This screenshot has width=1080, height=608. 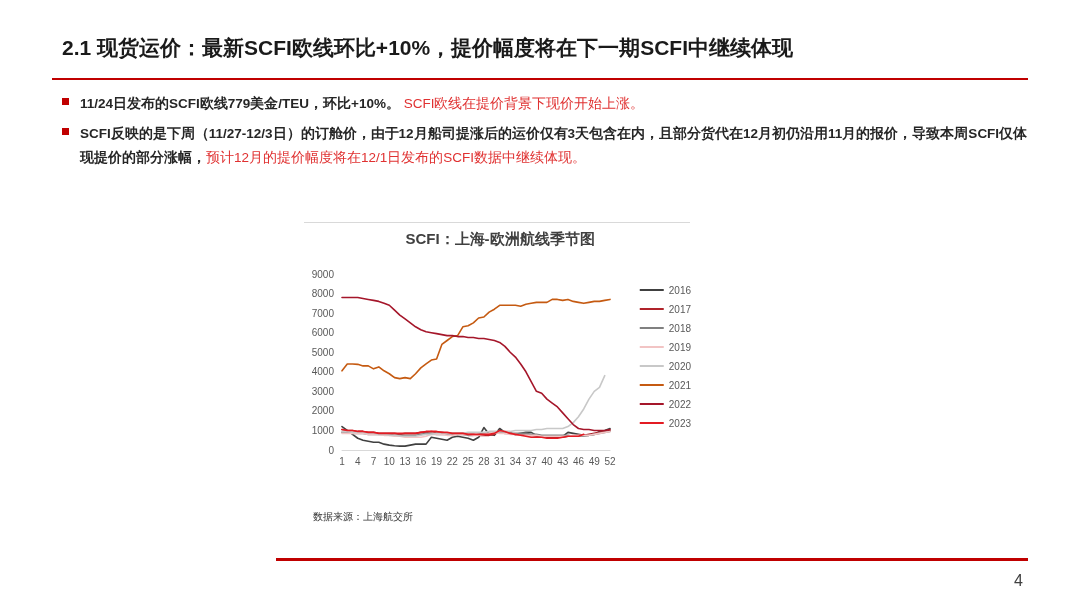 I want to click on x-tick-label: 10, so click(x=389, y=461).